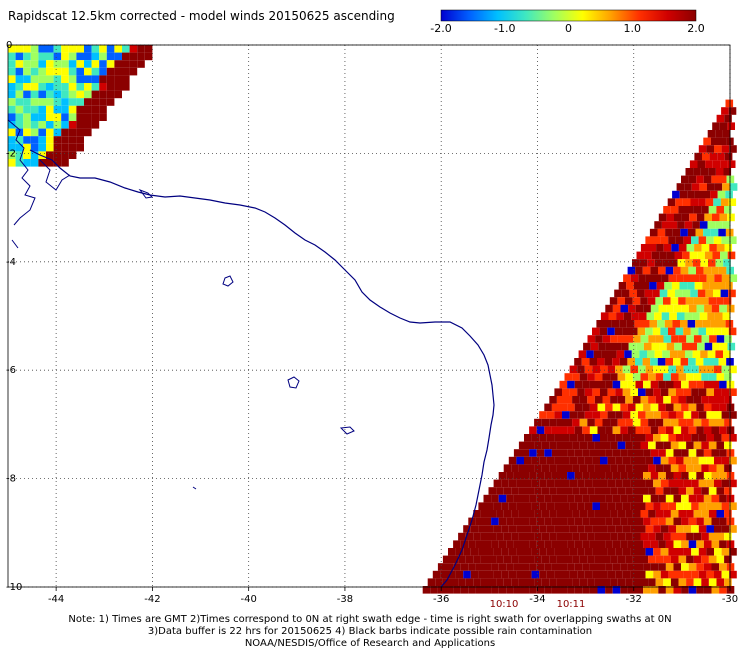 The image size is (740, 650). Describe the element at coordinates (39, 184) in the screenshot. I see `coastline-west` at that location.